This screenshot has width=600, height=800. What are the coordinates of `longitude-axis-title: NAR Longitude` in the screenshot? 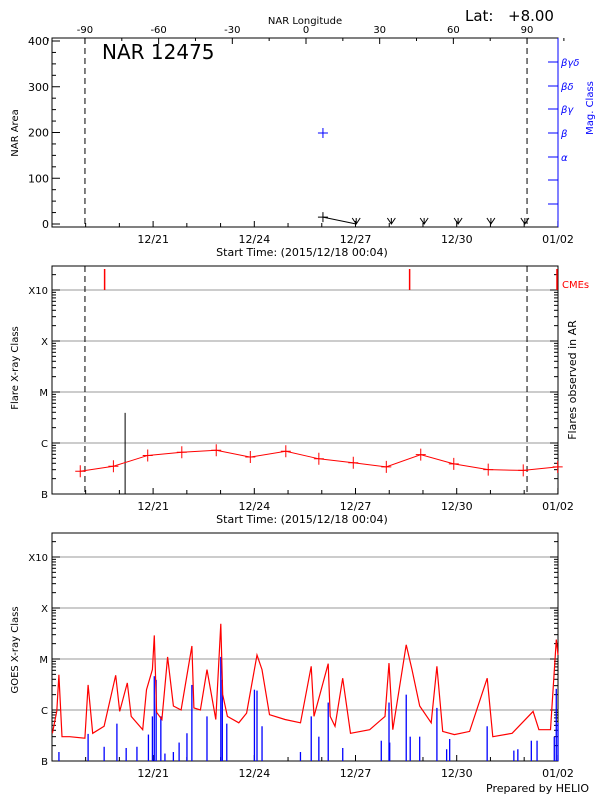 It's located at (305, 21).